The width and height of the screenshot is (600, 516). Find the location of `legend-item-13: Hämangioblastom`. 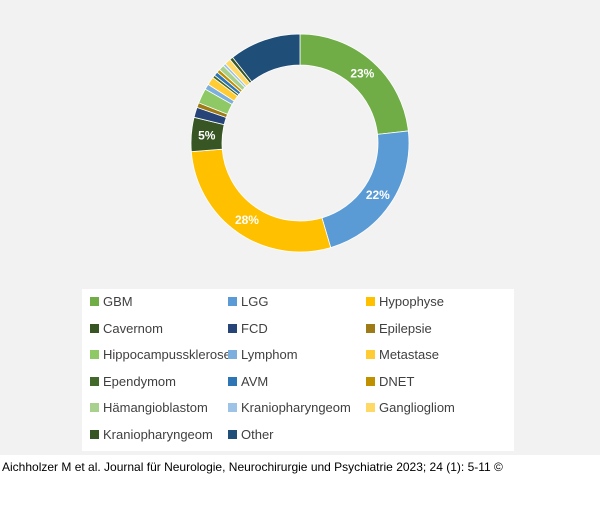

legend-item-13: Hämangioblastom is located at coordinates (149, 407).